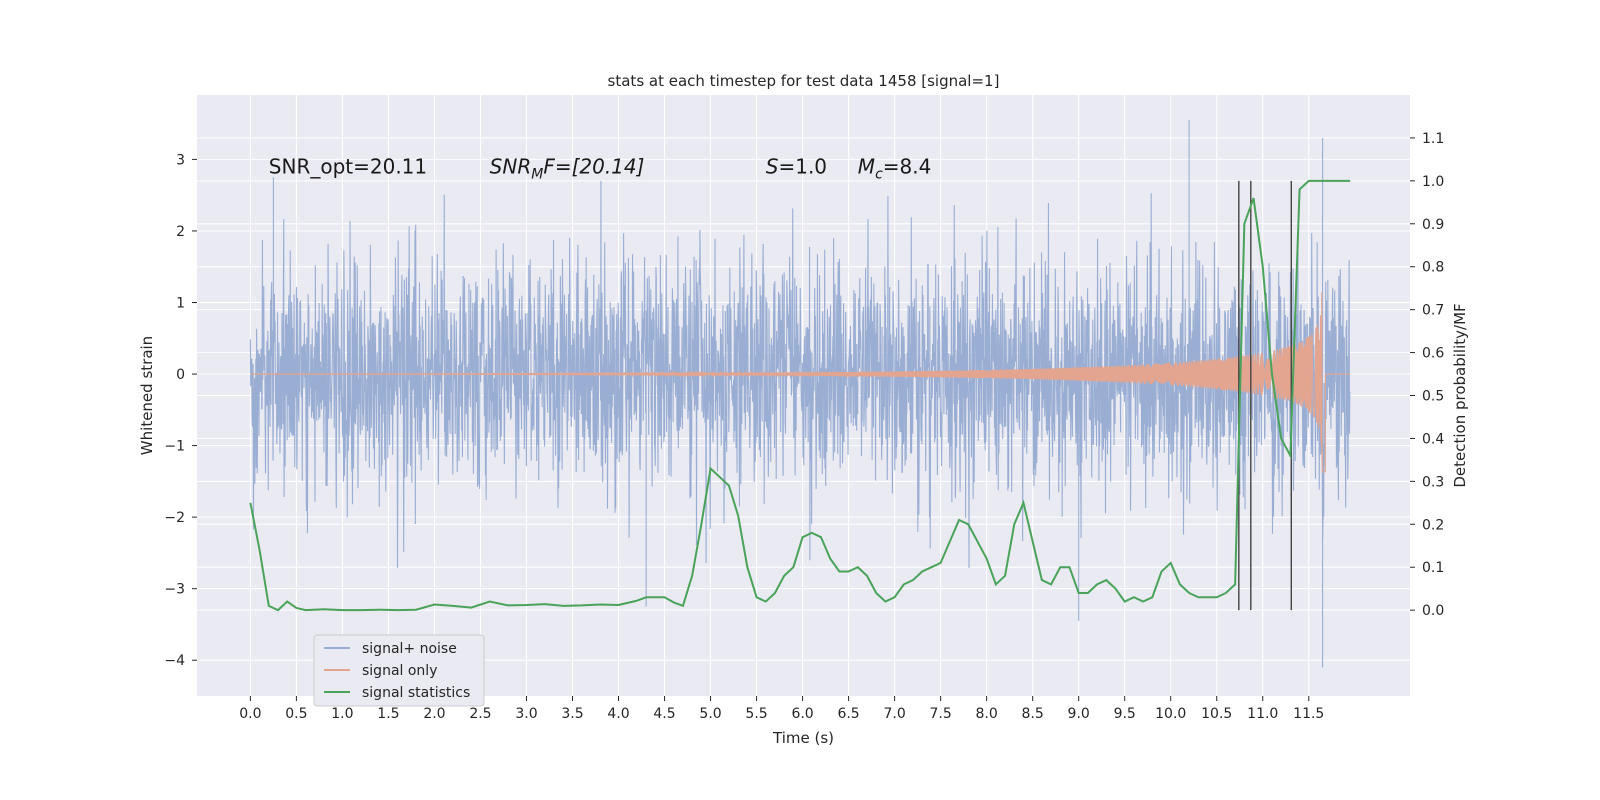 This screenshot has height=800, width=1600. What do you see at coordinates (1433, 482) in the screenshot?
I see `right-y-tick-label: 0.3` at bounding box center [1433, 482].